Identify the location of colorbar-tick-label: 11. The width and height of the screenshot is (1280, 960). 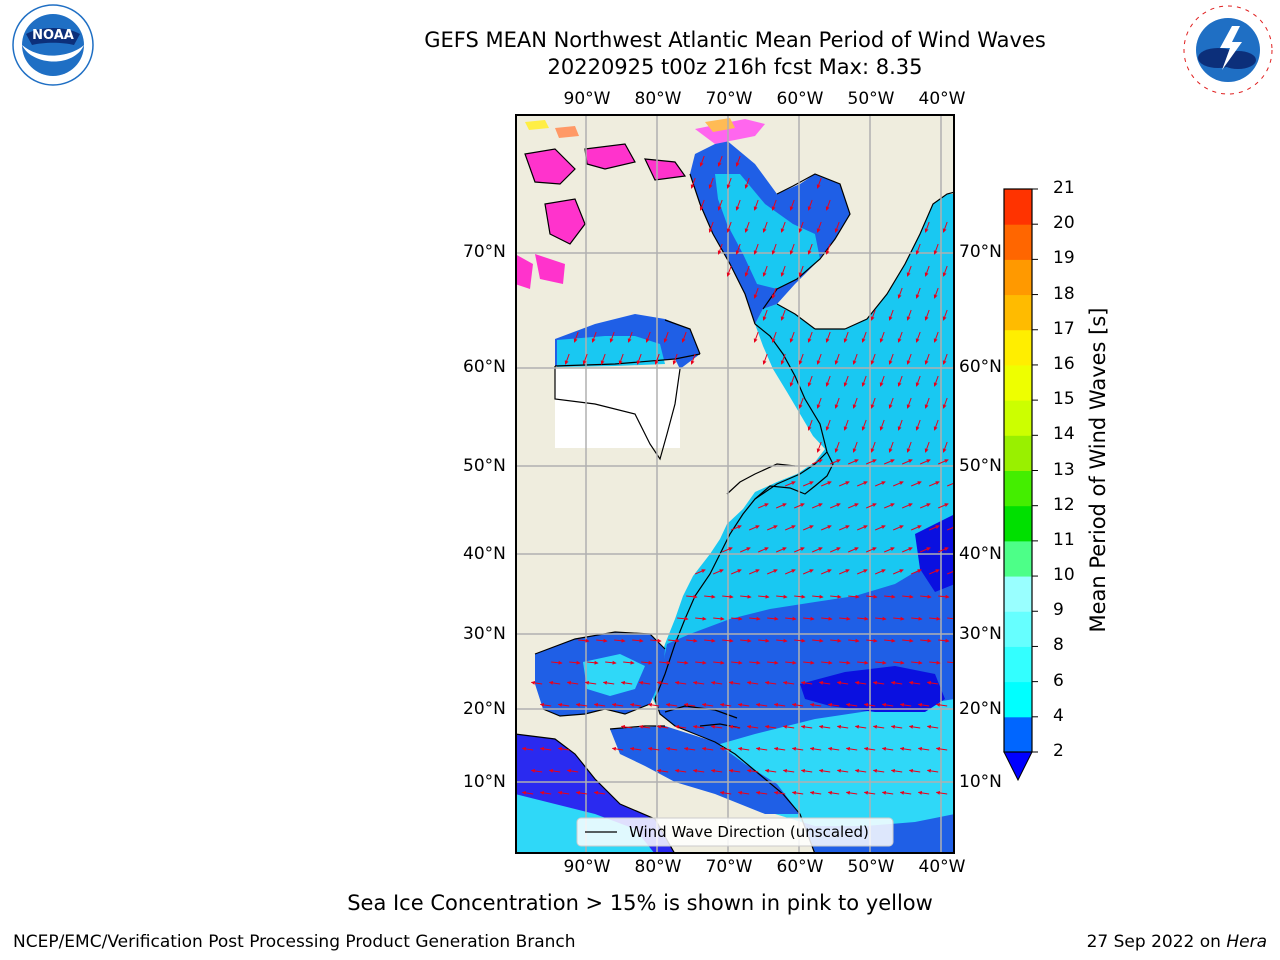
(1064, 539).